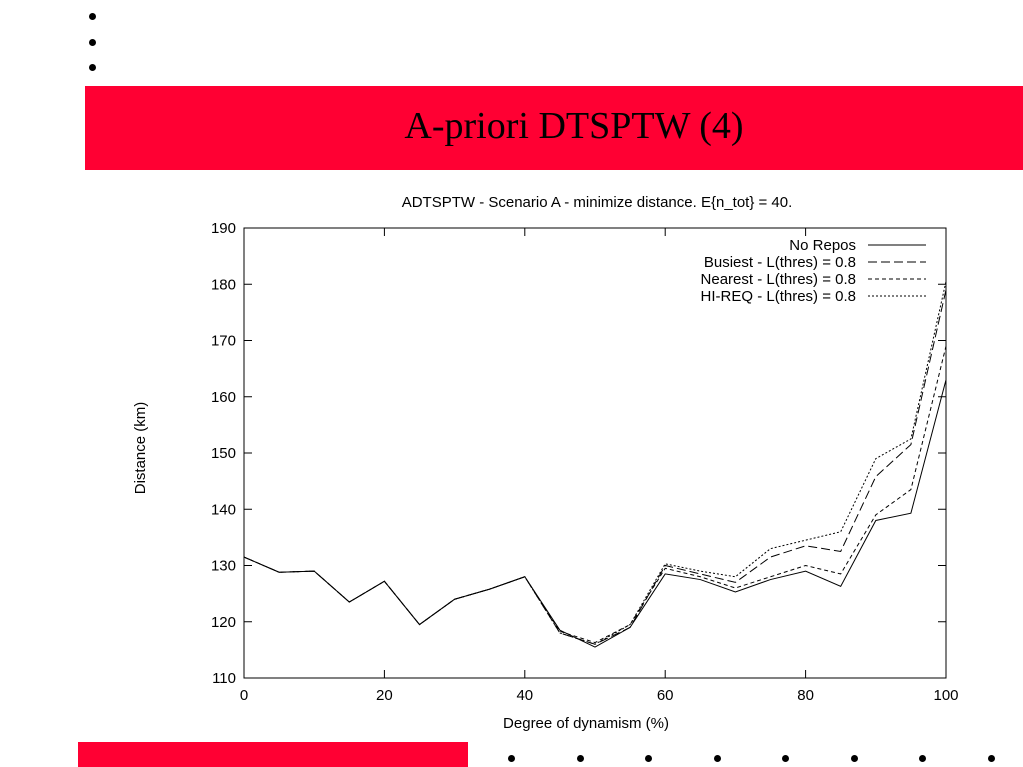  What do you see at coordinates (244, 695) in the screenshot?
I see `x-tick-label: 0` at bounding box center [244, 695].